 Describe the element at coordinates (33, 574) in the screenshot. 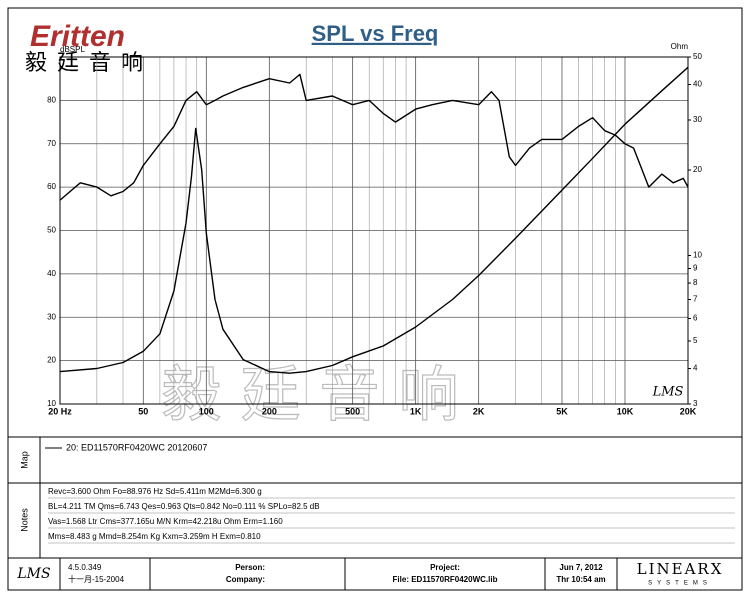

I see `footer-logo: LMS` at that location.